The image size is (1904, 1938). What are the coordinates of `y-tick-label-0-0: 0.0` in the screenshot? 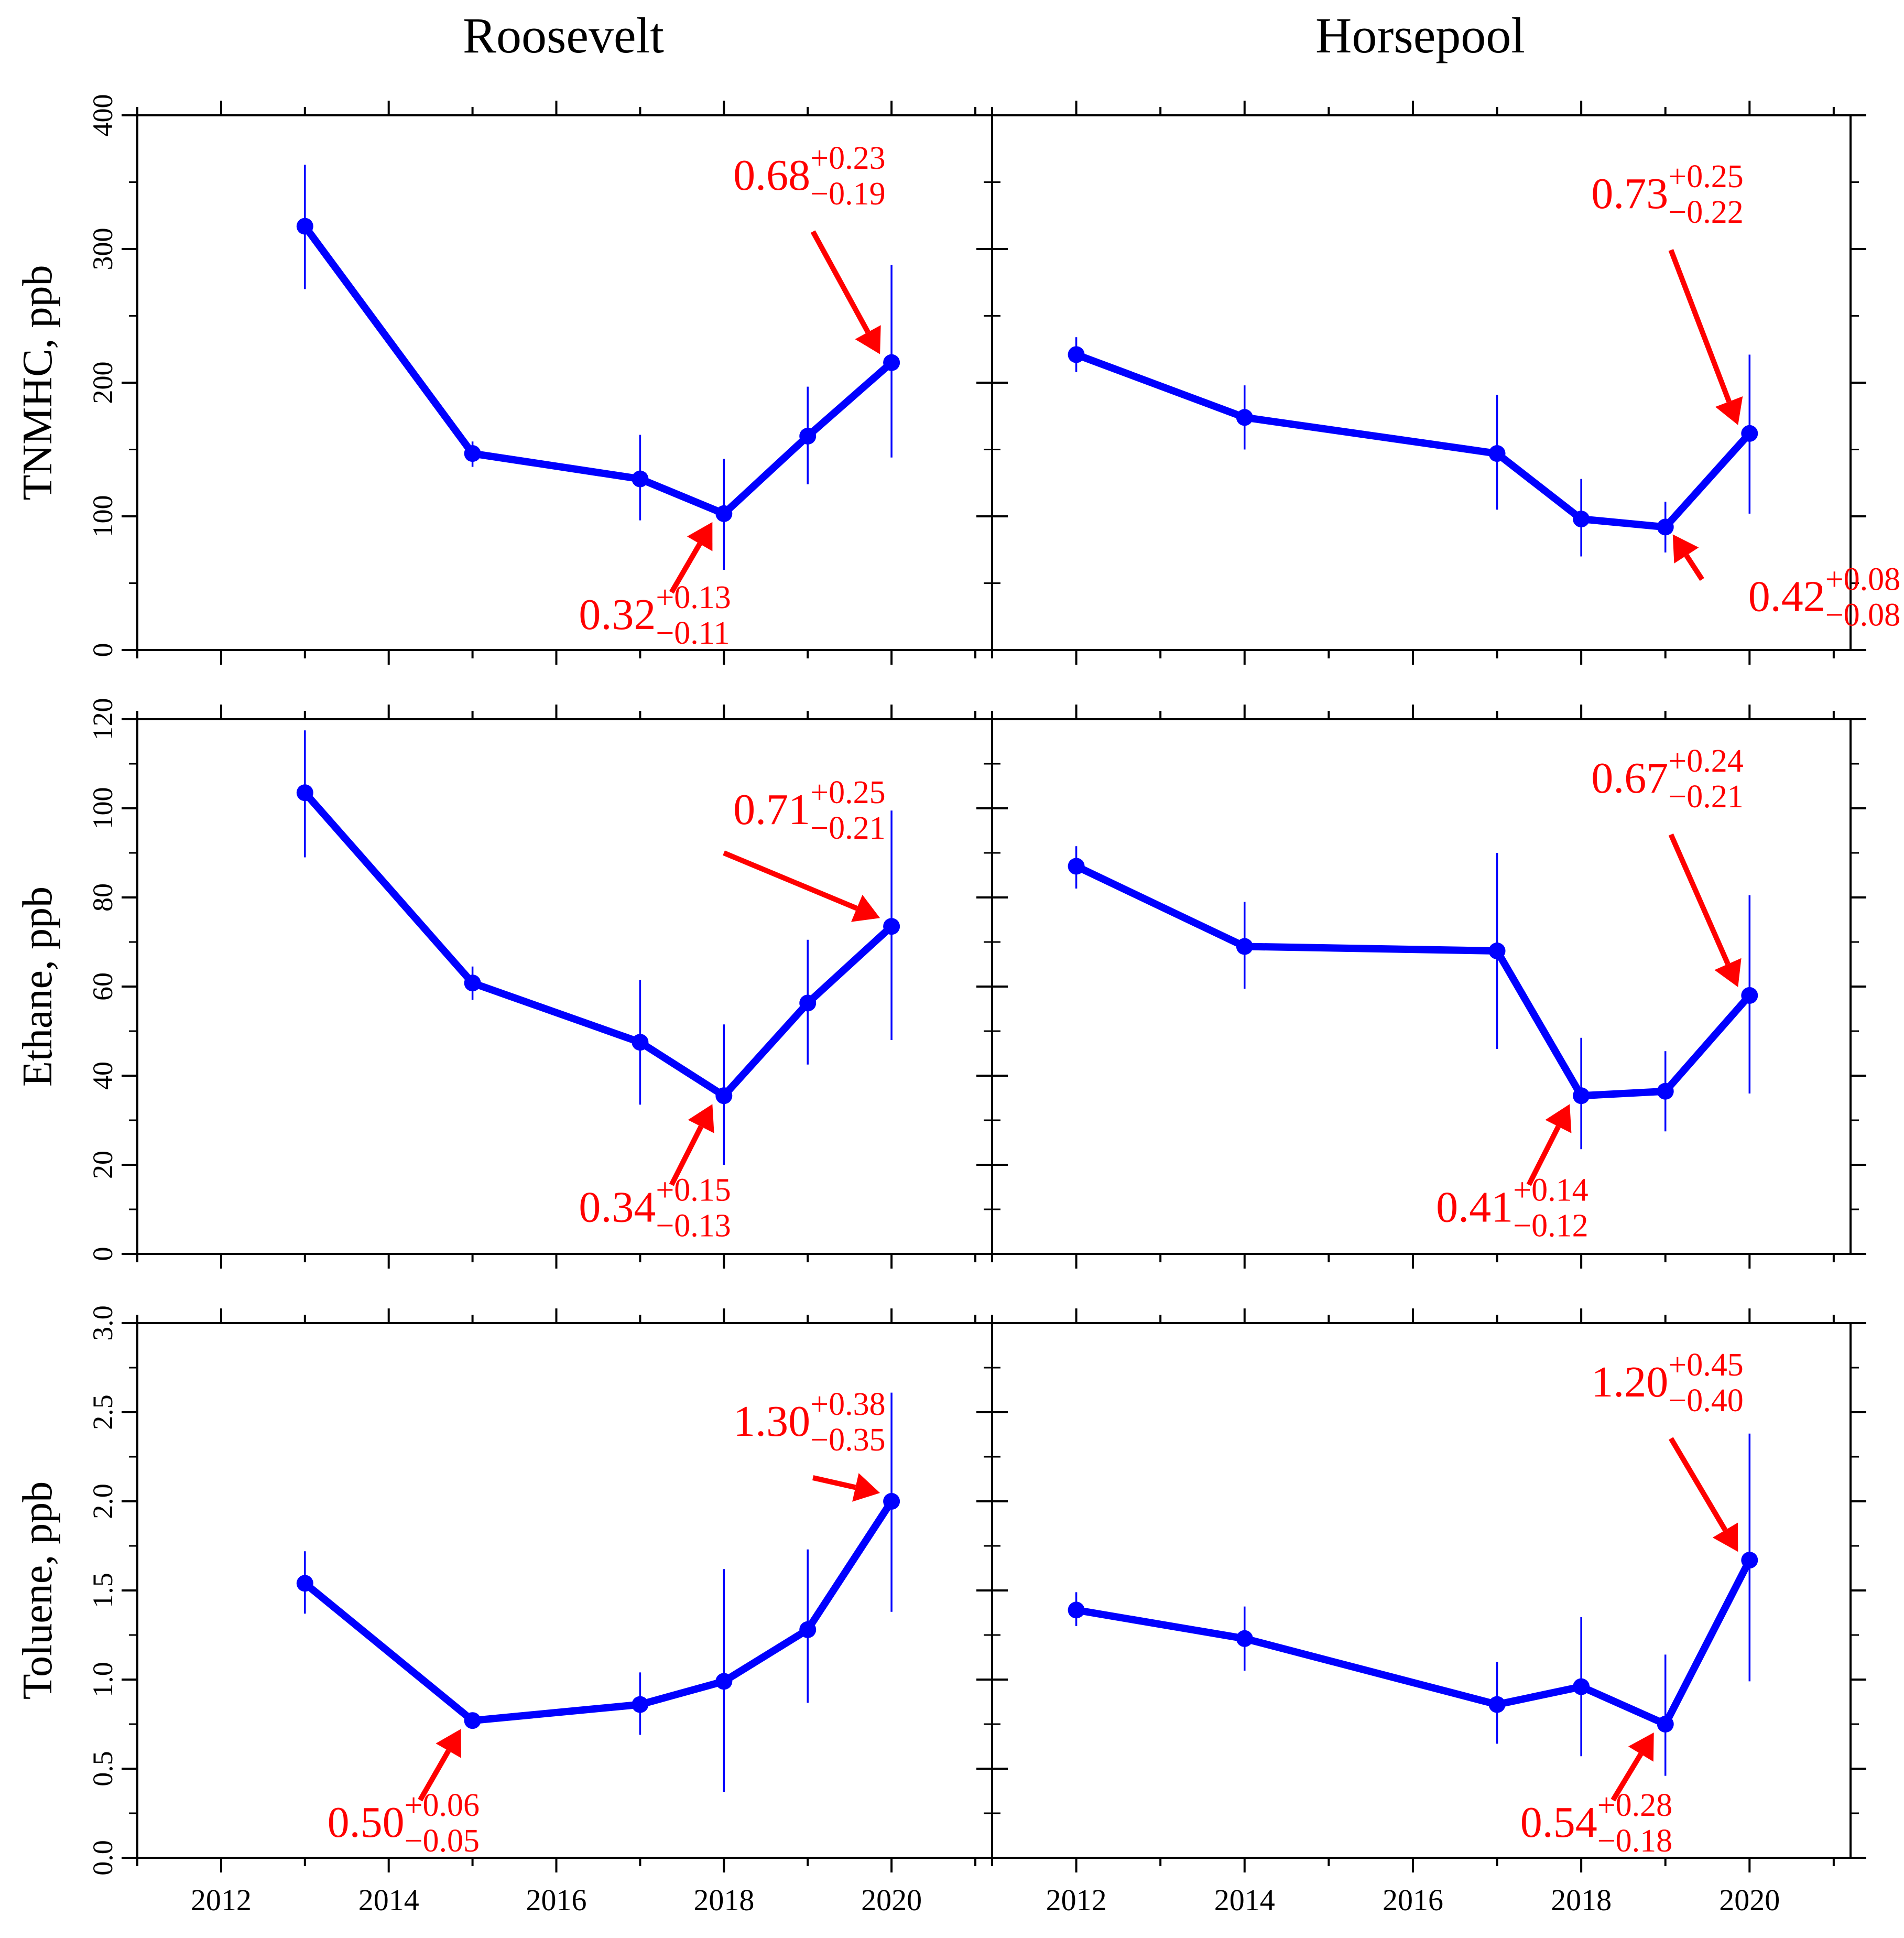 It's located at (102, 1858).